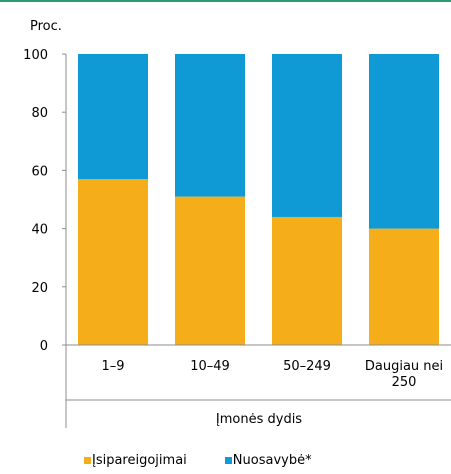  I want to click on x-tick-label: 1–9, so click(112, 366).